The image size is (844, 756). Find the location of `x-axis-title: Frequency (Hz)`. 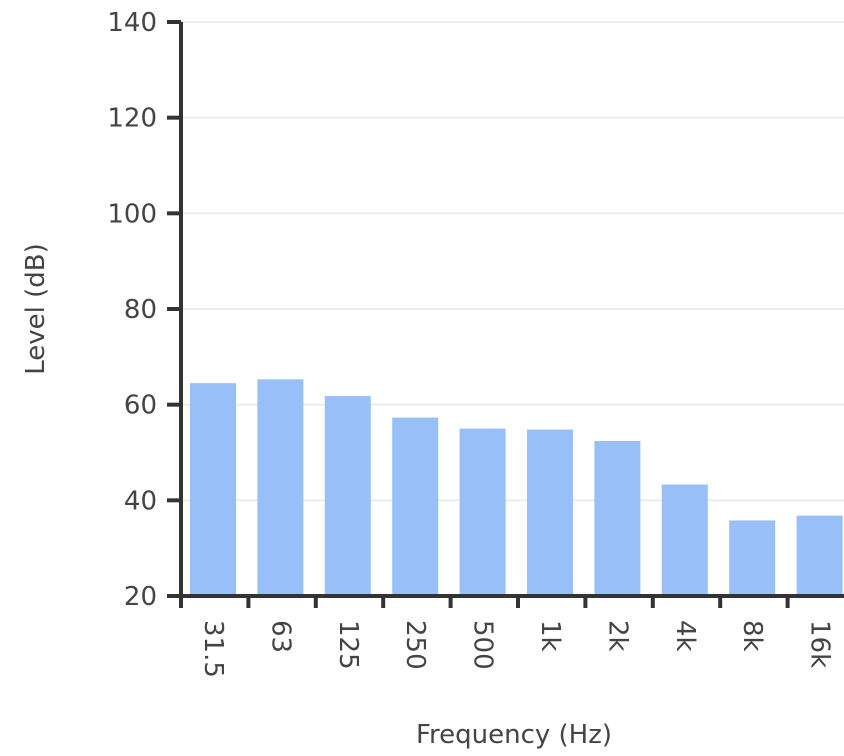

x-axis-title: Frequency (Hz) is located at coordinates (514, 735).